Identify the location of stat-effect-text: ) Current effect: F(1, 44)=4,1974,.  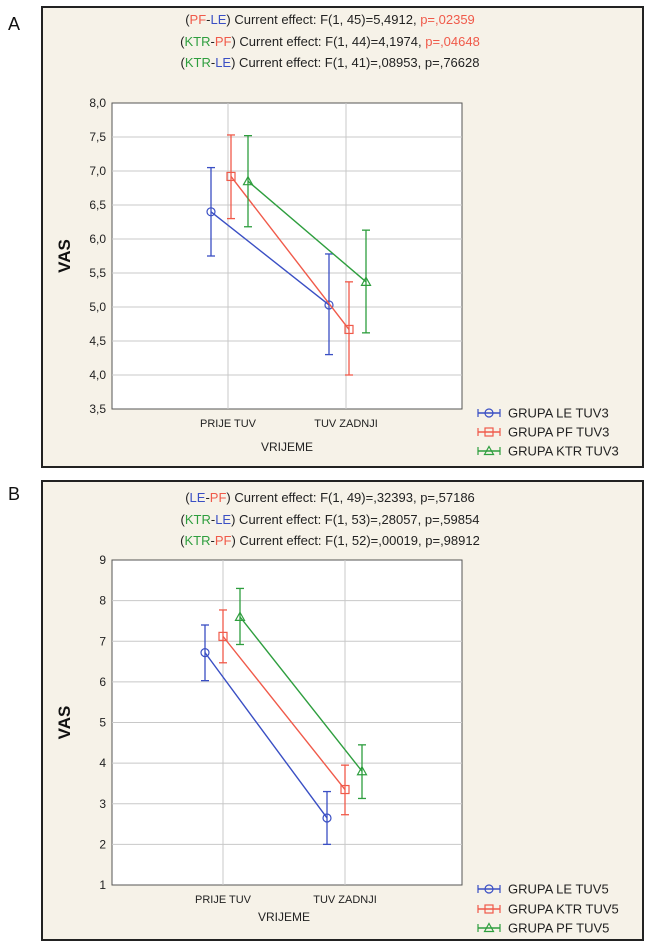
(328, 41).